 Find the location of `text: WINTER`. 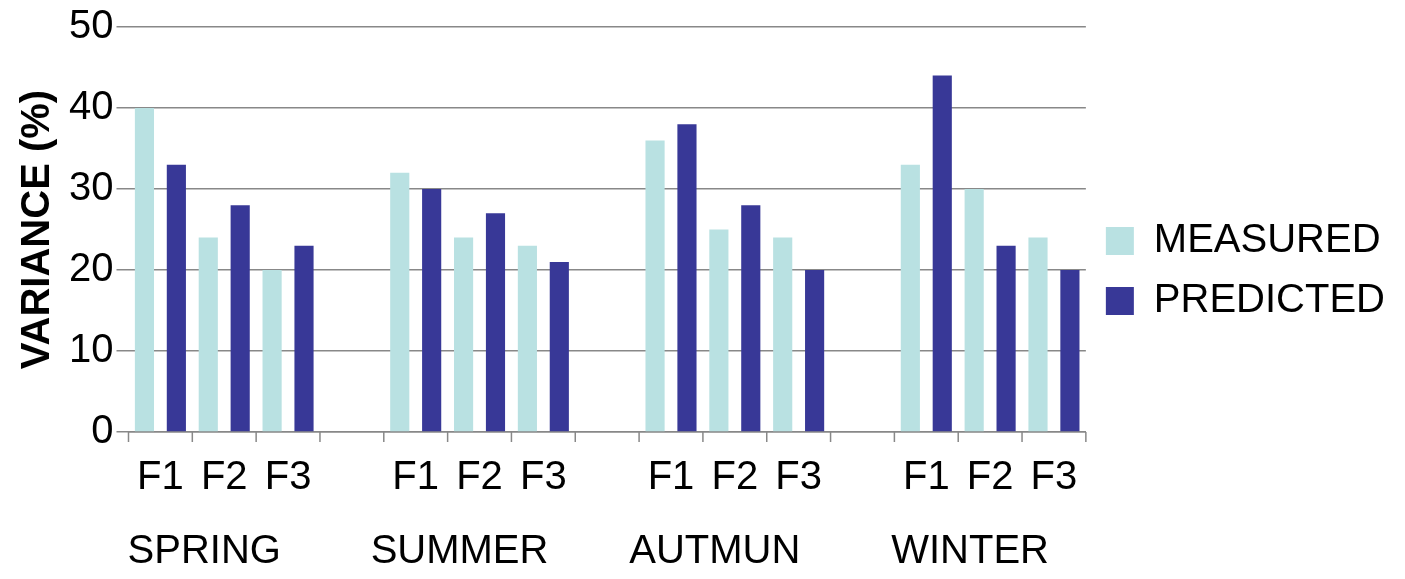

text: WINTER is located at coordinates (970, 549).